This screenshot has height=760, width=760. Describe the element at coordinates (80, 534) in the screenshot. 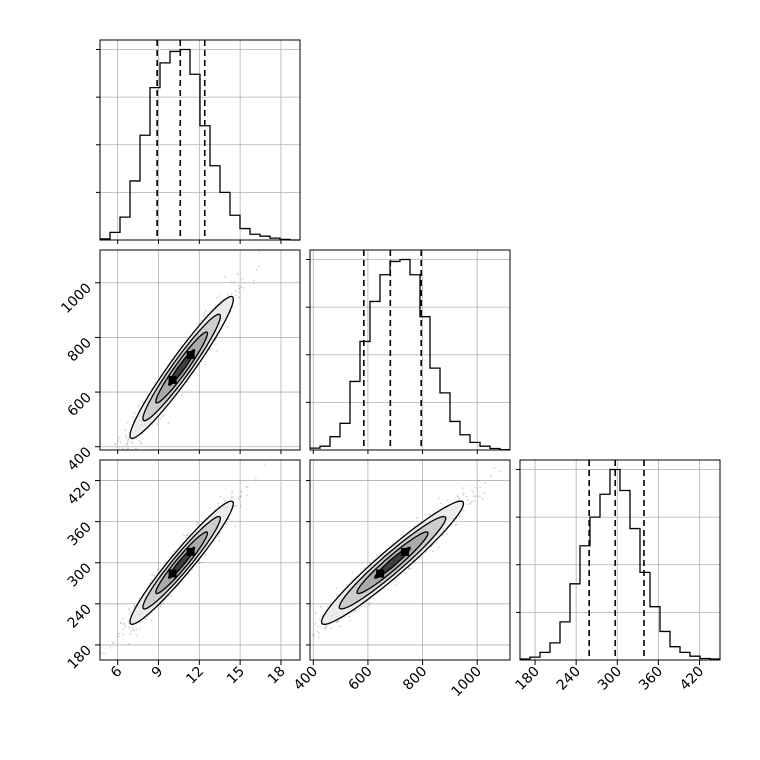

I see `ytick-label-2-3: 360` at that location.